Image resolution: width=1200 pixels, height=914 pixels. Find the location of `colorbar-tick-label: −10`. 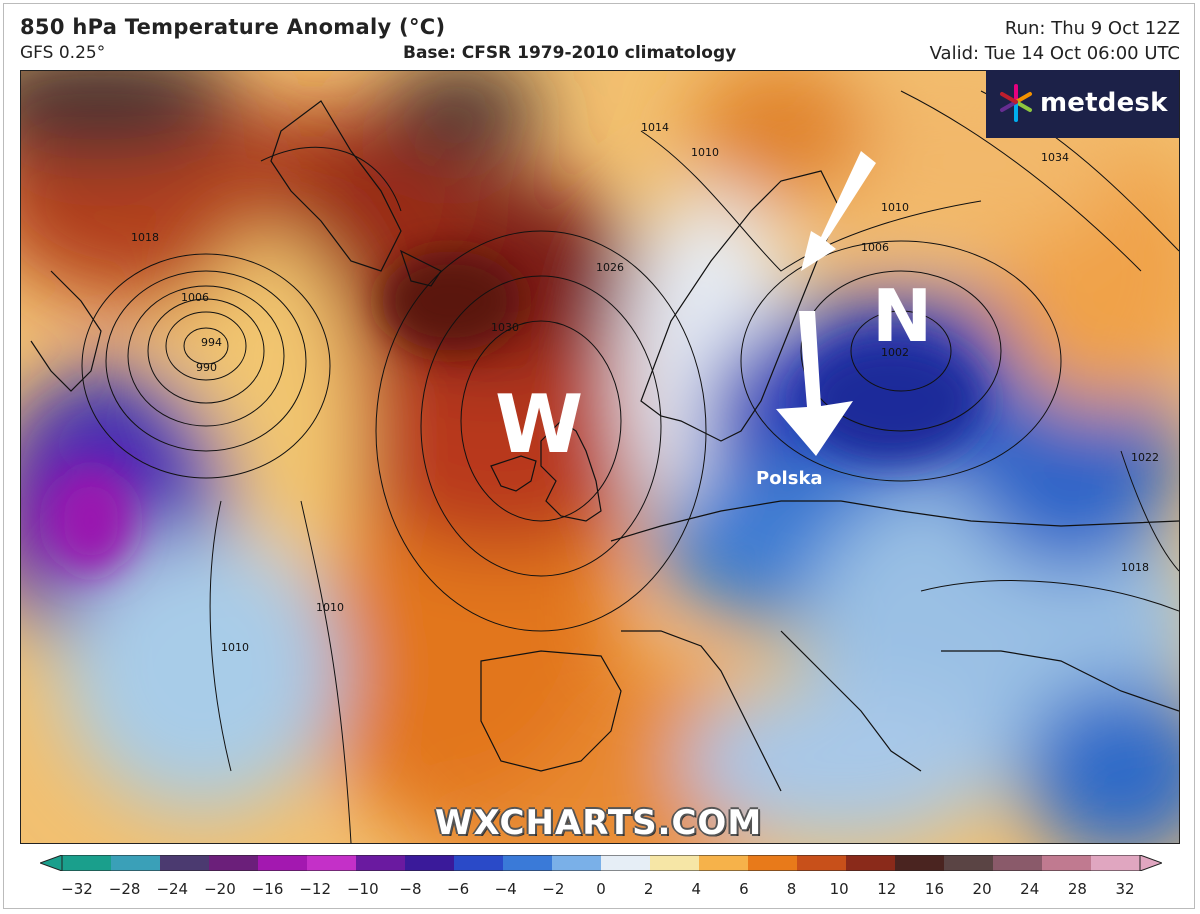

colorbar-tick-label: −10 is located at coordinates (362, 889).